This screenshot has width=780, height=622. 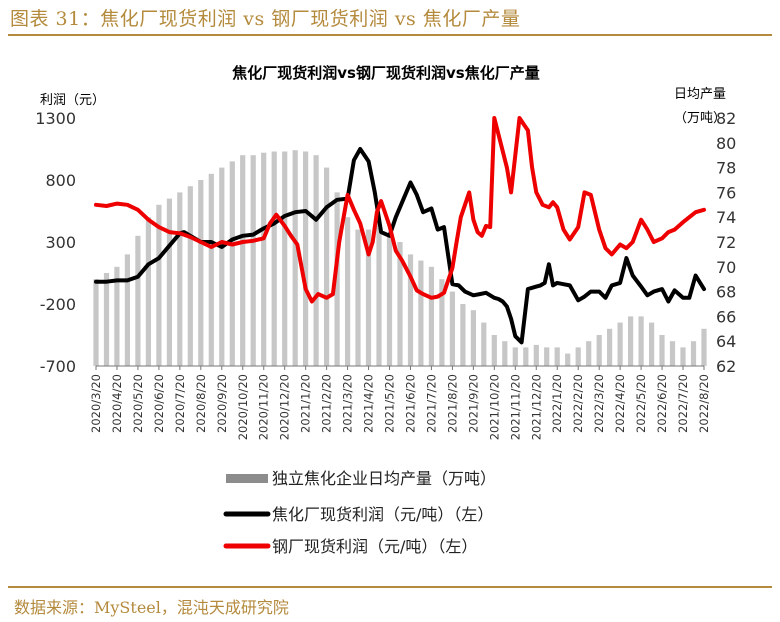 I want to click on x-tick-label: 2022/5/20, so click(x=641, y=403).